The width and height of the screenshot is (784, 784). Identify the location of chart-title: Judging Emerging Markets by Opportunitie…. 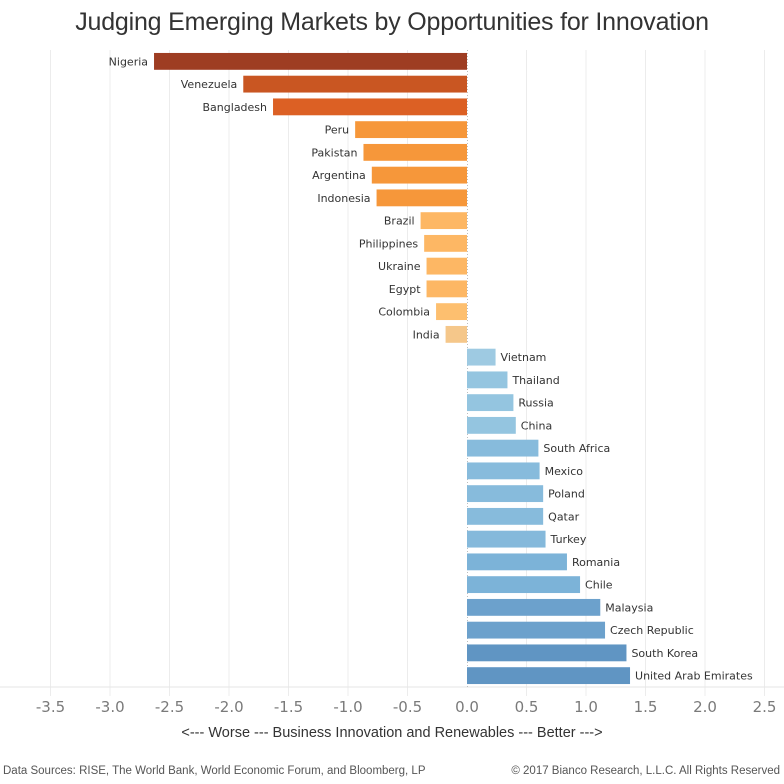
(392, 22).